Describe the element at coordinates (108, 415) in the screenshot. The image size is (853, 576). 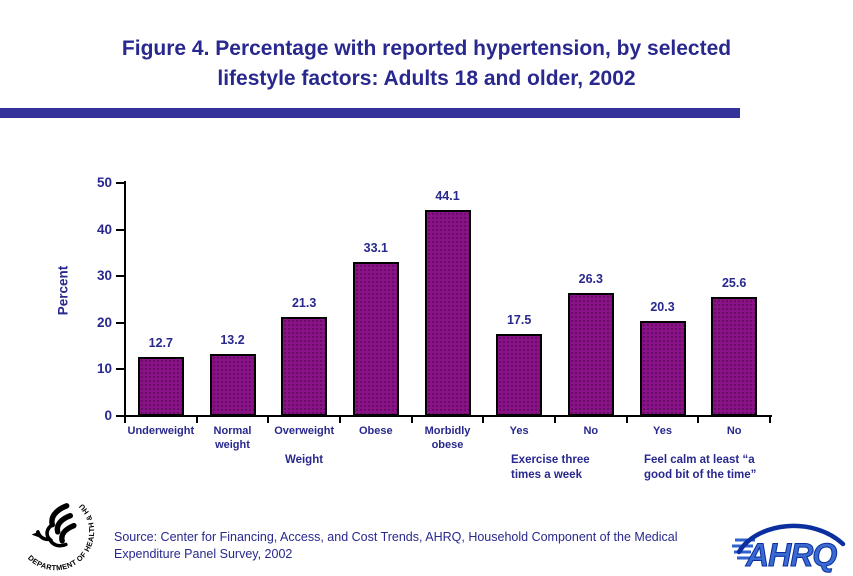
I see `y-tick-label: 0` at that location.